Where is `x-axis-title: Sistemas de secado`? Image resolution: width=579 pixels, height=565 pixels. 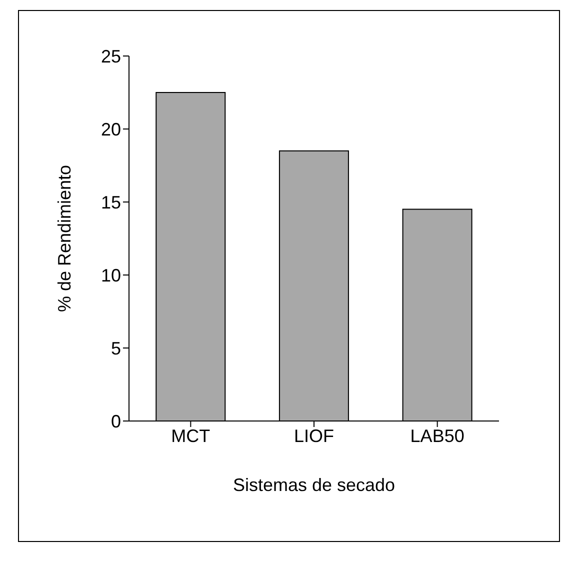 x-axis-title: Sistemas de secado is located at coordinates (314, 485).